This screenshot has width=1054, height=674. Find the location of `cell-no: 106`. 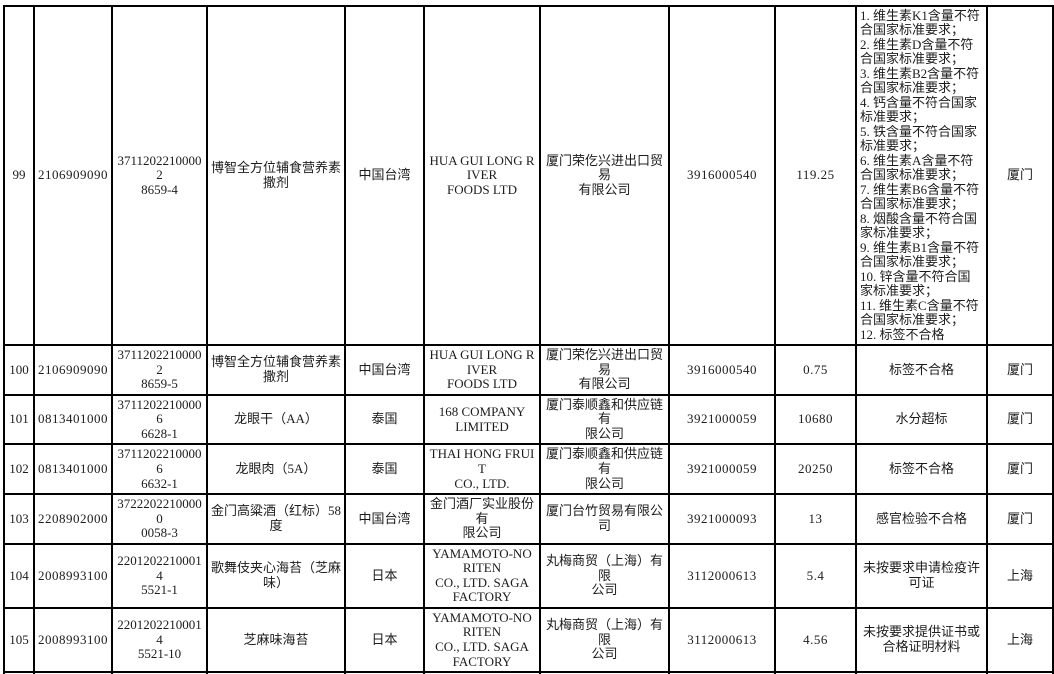

cell-no: 106 is located at coordinates (19, 672).